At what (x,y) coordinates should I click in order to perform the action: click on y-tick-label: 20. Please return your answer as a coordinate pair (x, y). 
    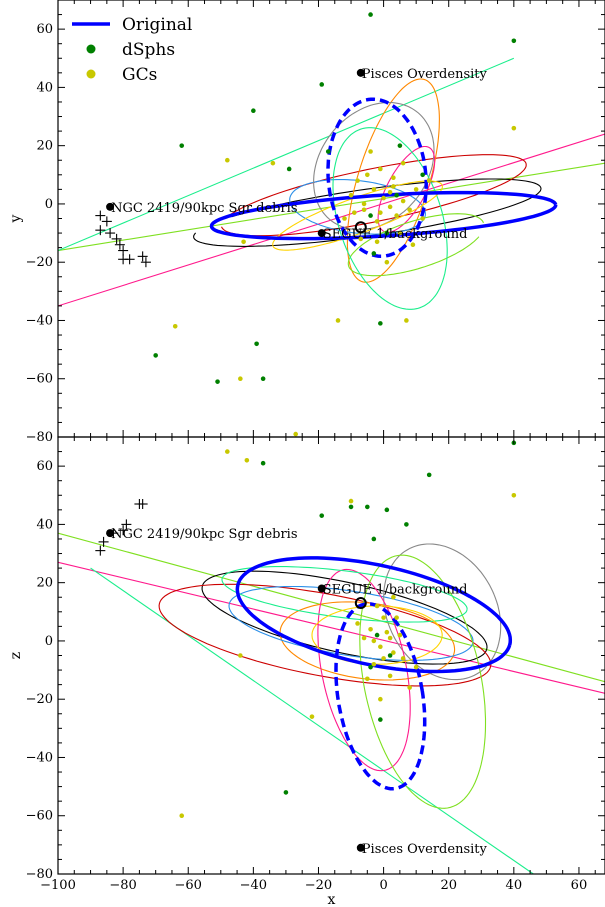
    Looking at the image, I should click on (44, 146).